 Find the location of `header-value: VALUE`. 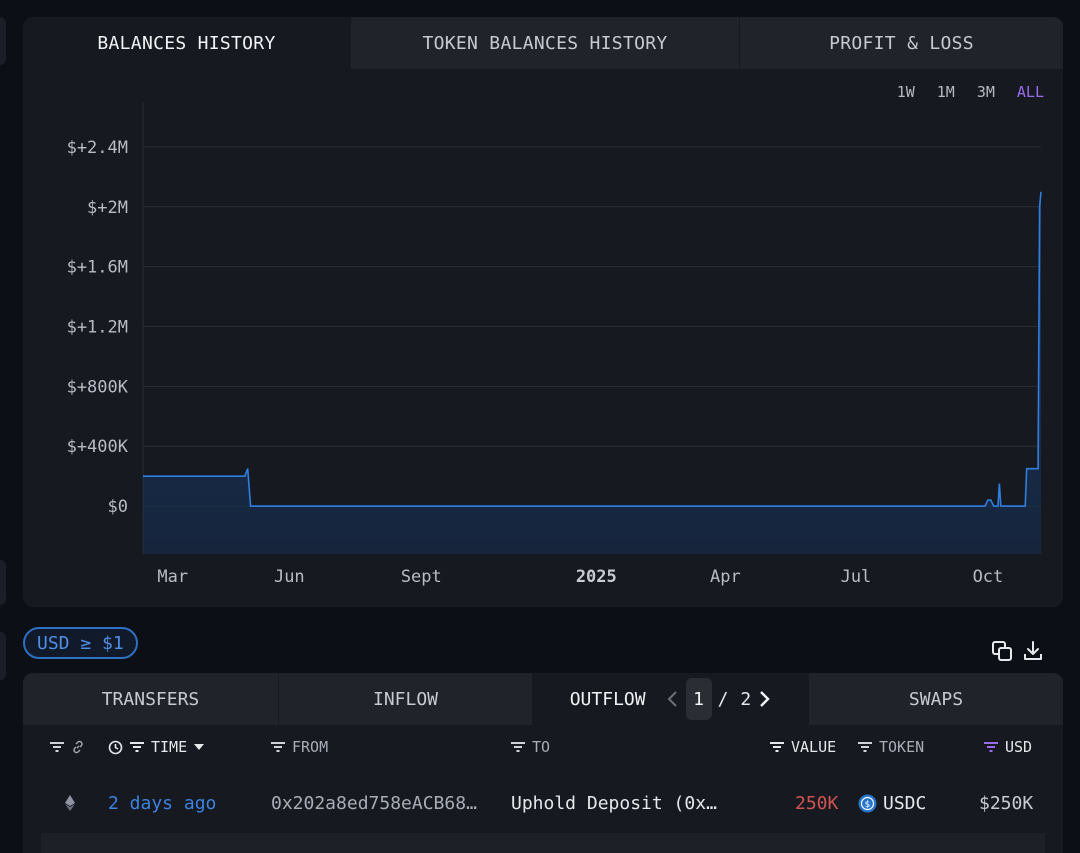

header-value: VALUE is located at coordinates (802, 747).